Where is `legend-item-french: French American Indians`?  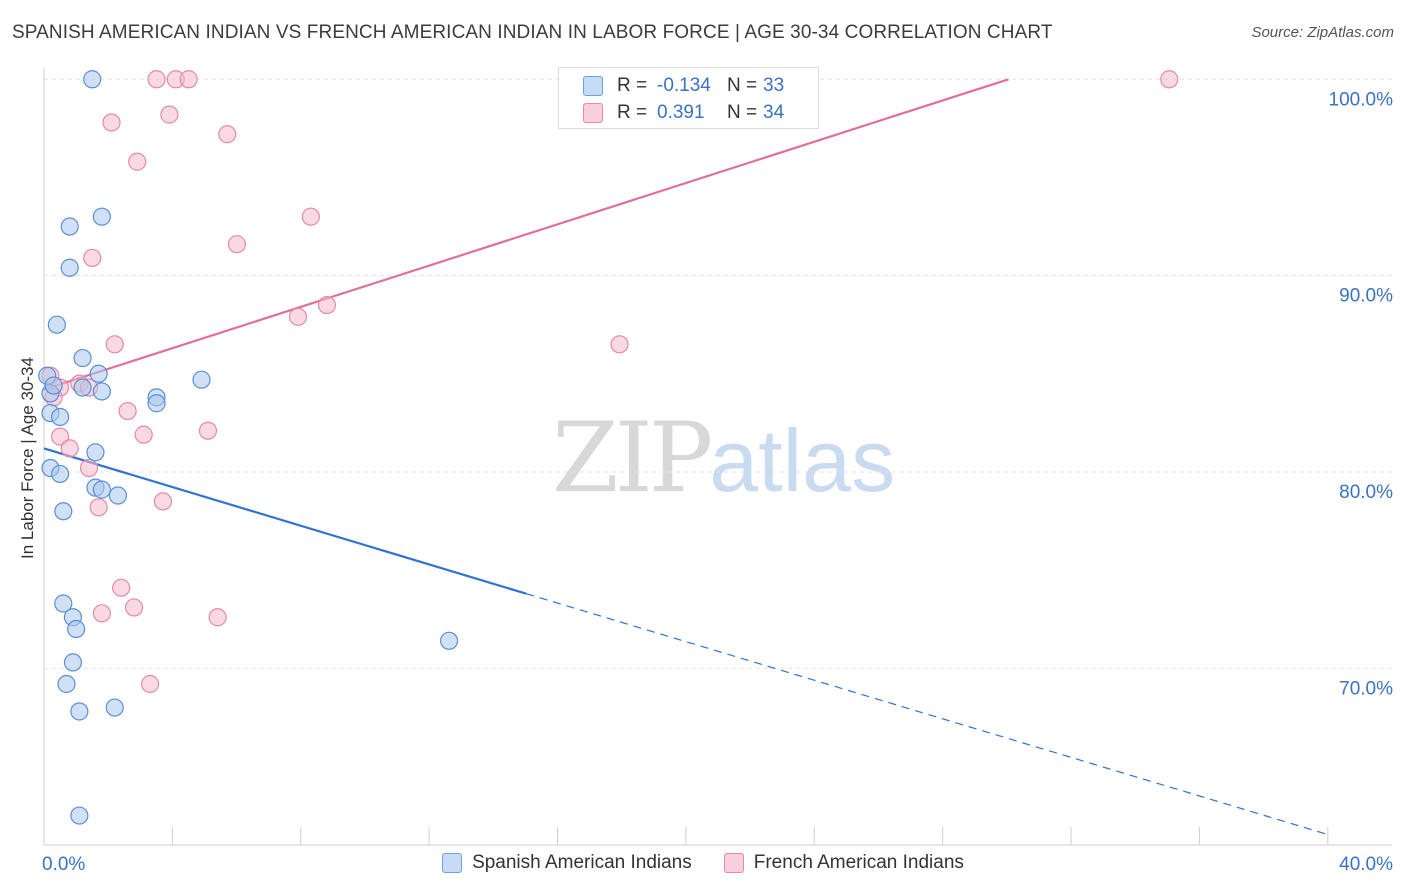 legend-item-french: French American Indians is located at coordinates (843, 863).